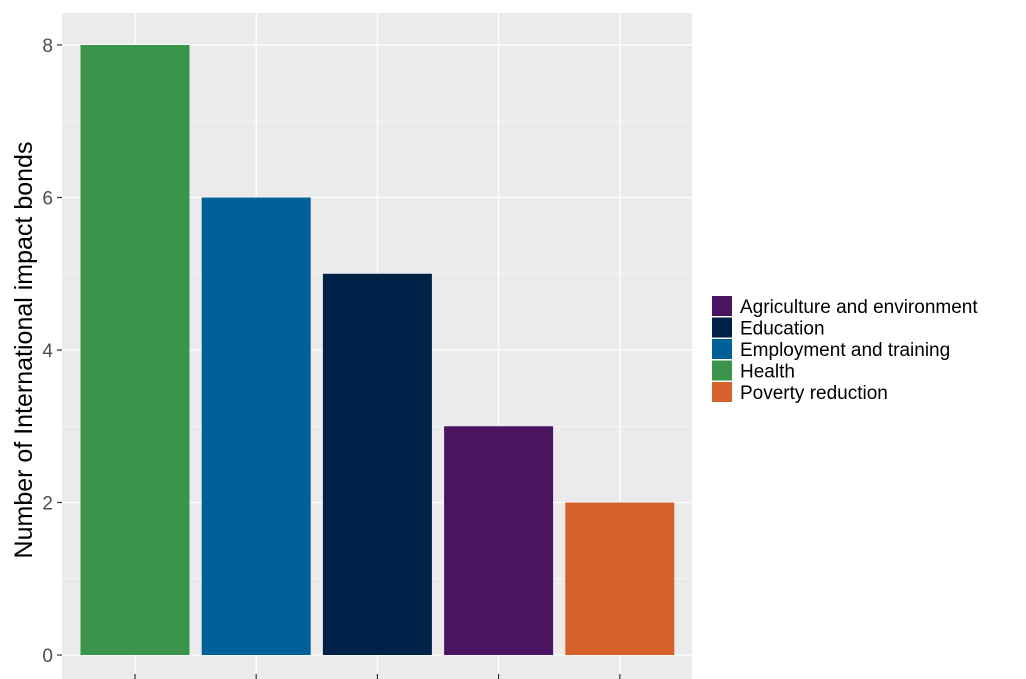 Image resolution: width=1026 pixels, height=679 pixels. I want to click on legend-label: Agriculture and environment, so click(859, 307).